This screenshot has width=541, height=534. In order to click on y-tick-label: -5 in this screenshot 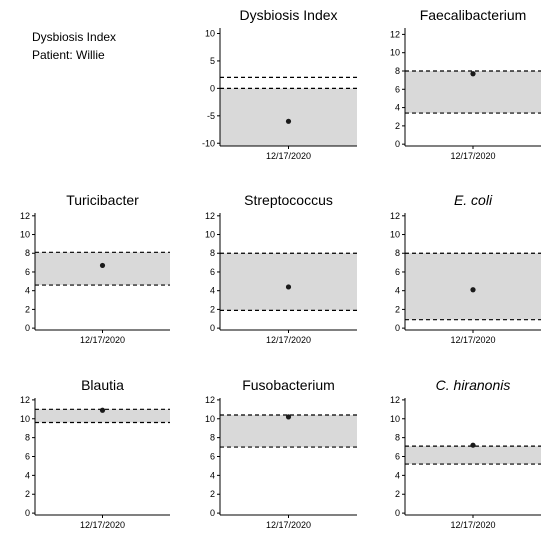, I will do `click(211, 116)`.